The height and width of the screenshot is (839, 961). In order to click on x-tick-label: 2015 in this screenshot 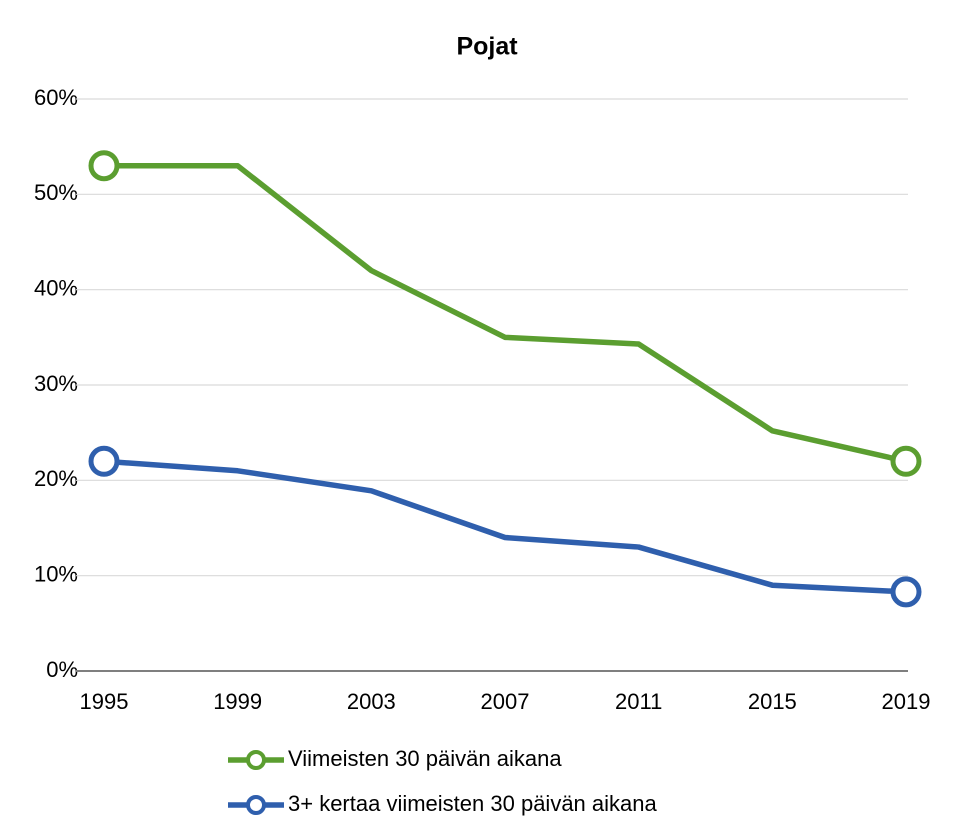, I will do `click(772, 701)`.